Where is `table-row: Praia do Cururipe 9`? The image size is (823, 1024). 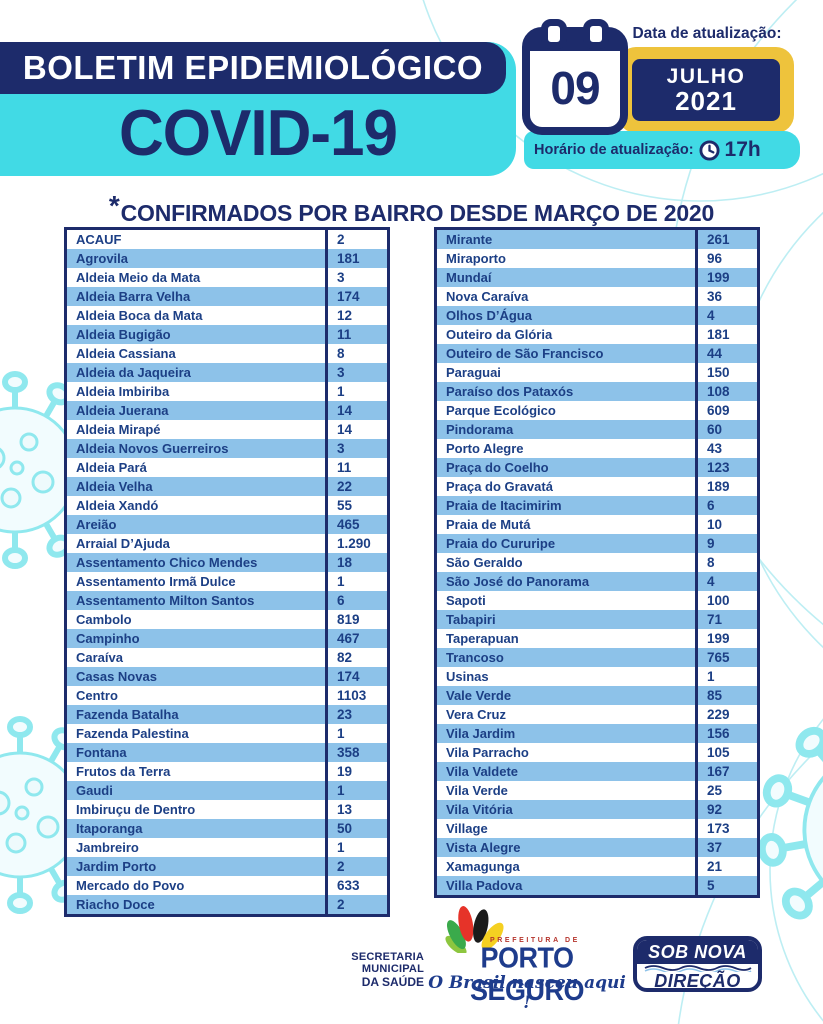
table-row: Praia do Cururipe 9 is located at coordinates (597, 543).